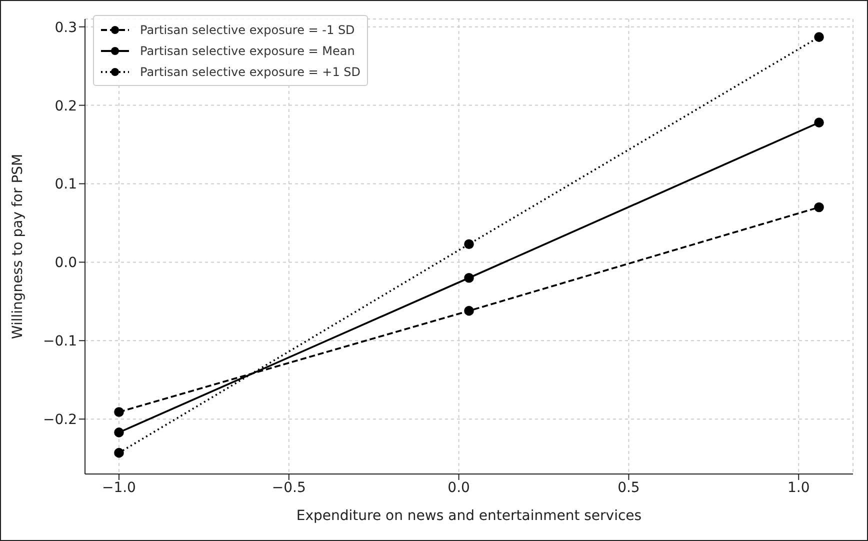 This screenshot has height=541, width=868. Describe the element at coordinates (250, 71) in the screenshot. I see `legend-label: Partisan selective exposure = +1 SD` at that location.